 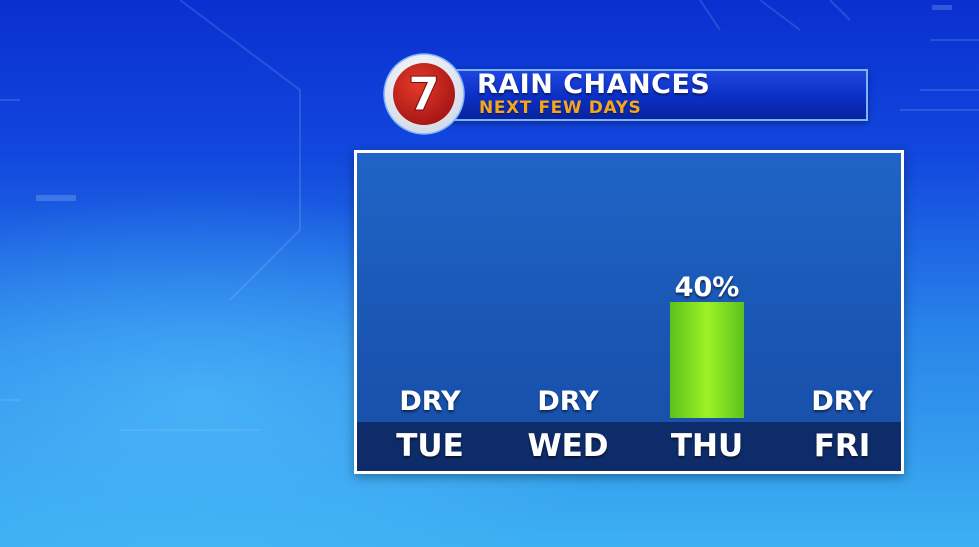 I want to click on day-label-thu: THU, so click(x=707, y=446).